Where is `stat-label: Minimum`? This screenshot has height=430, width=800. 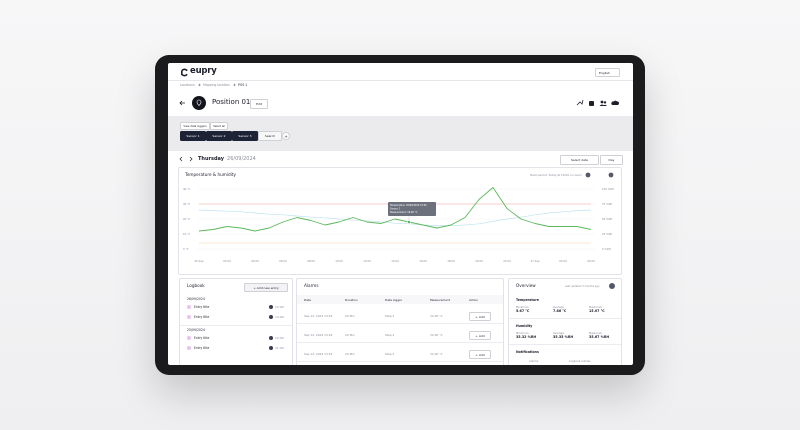 stat-label: Minimum is located at coordinates (522, 333).